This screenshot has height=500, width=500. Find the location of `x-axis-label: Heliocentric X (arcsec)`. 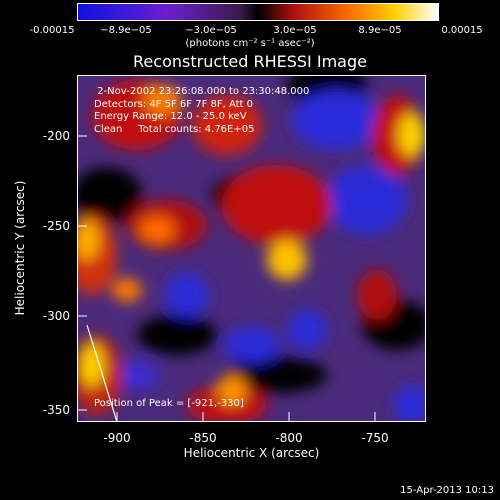

x-axis-label: Heliocentric X (arcsec) is located at coordinates (251, 453).